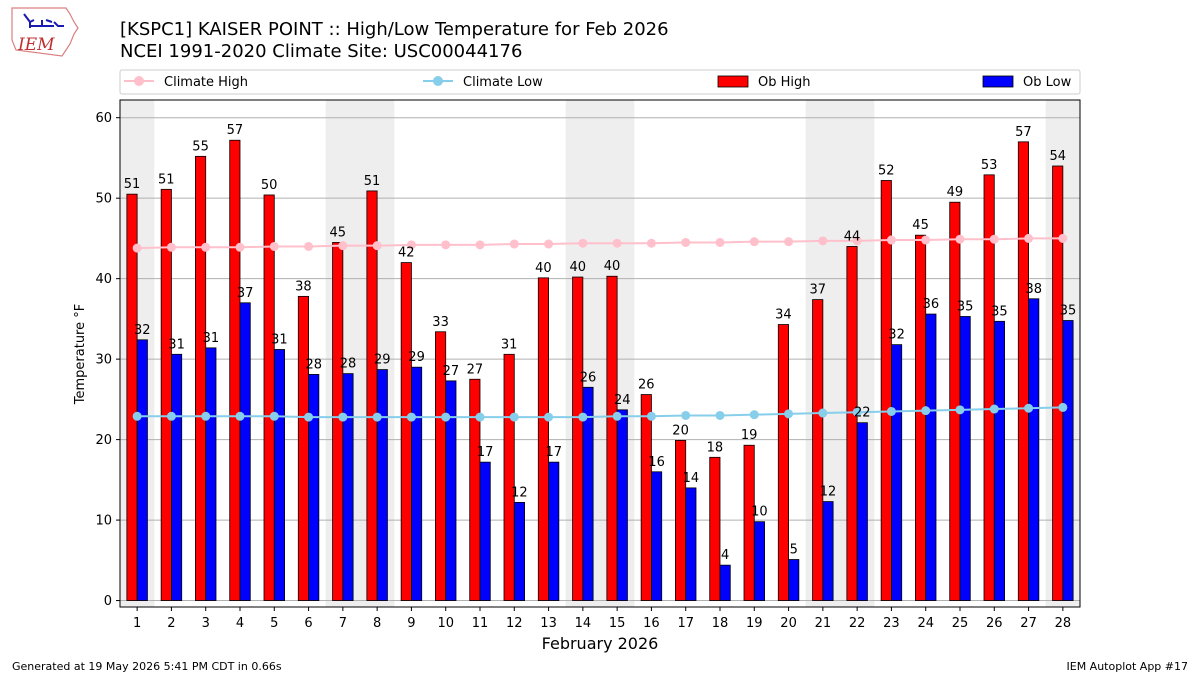  Describe the element at coordinates (171, 623) in the screenshot. I see `x-tick-label-2: 2` at that location.